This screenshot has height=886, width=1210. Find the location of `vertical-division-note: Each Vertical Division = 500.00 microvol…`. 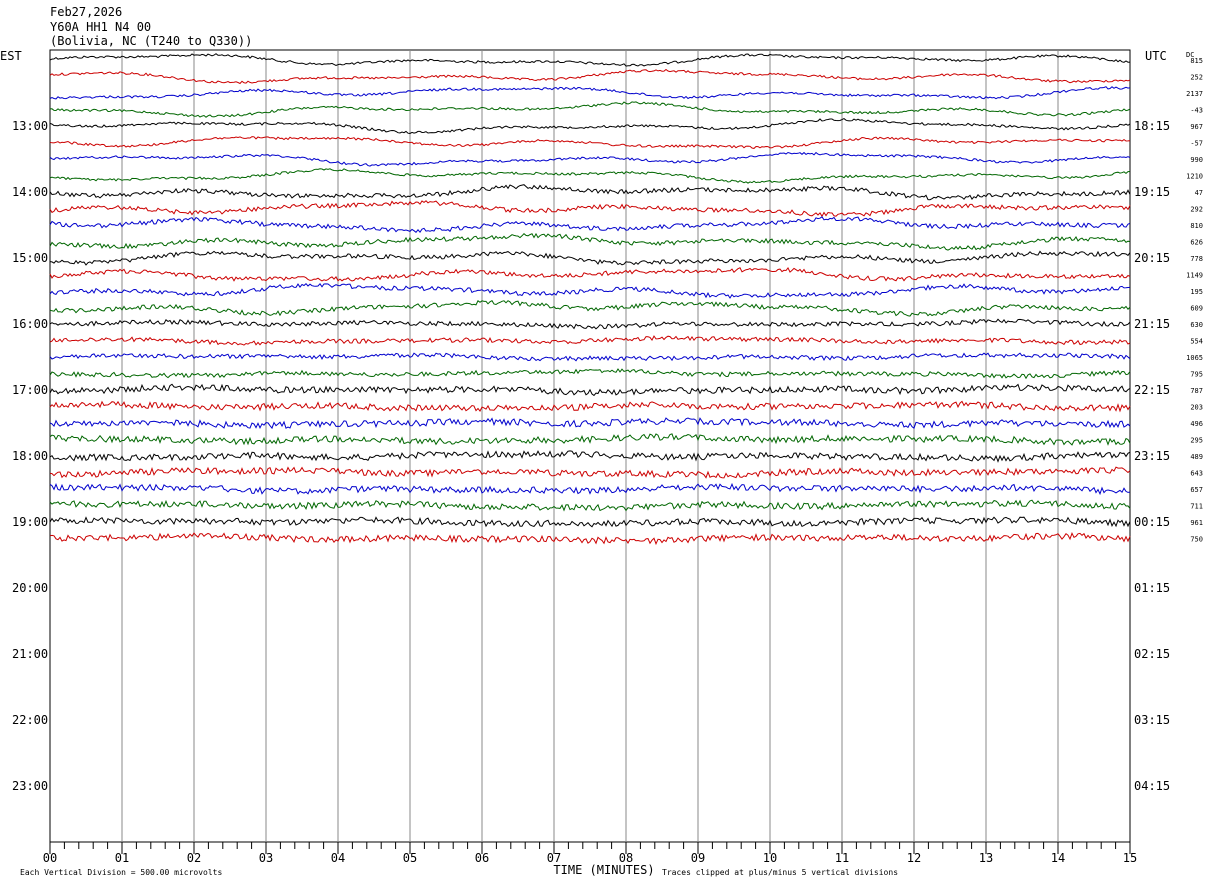

vertical-division-note: Each Vertical Division = 500.00 microvol… is located at coordinates (121, 872).